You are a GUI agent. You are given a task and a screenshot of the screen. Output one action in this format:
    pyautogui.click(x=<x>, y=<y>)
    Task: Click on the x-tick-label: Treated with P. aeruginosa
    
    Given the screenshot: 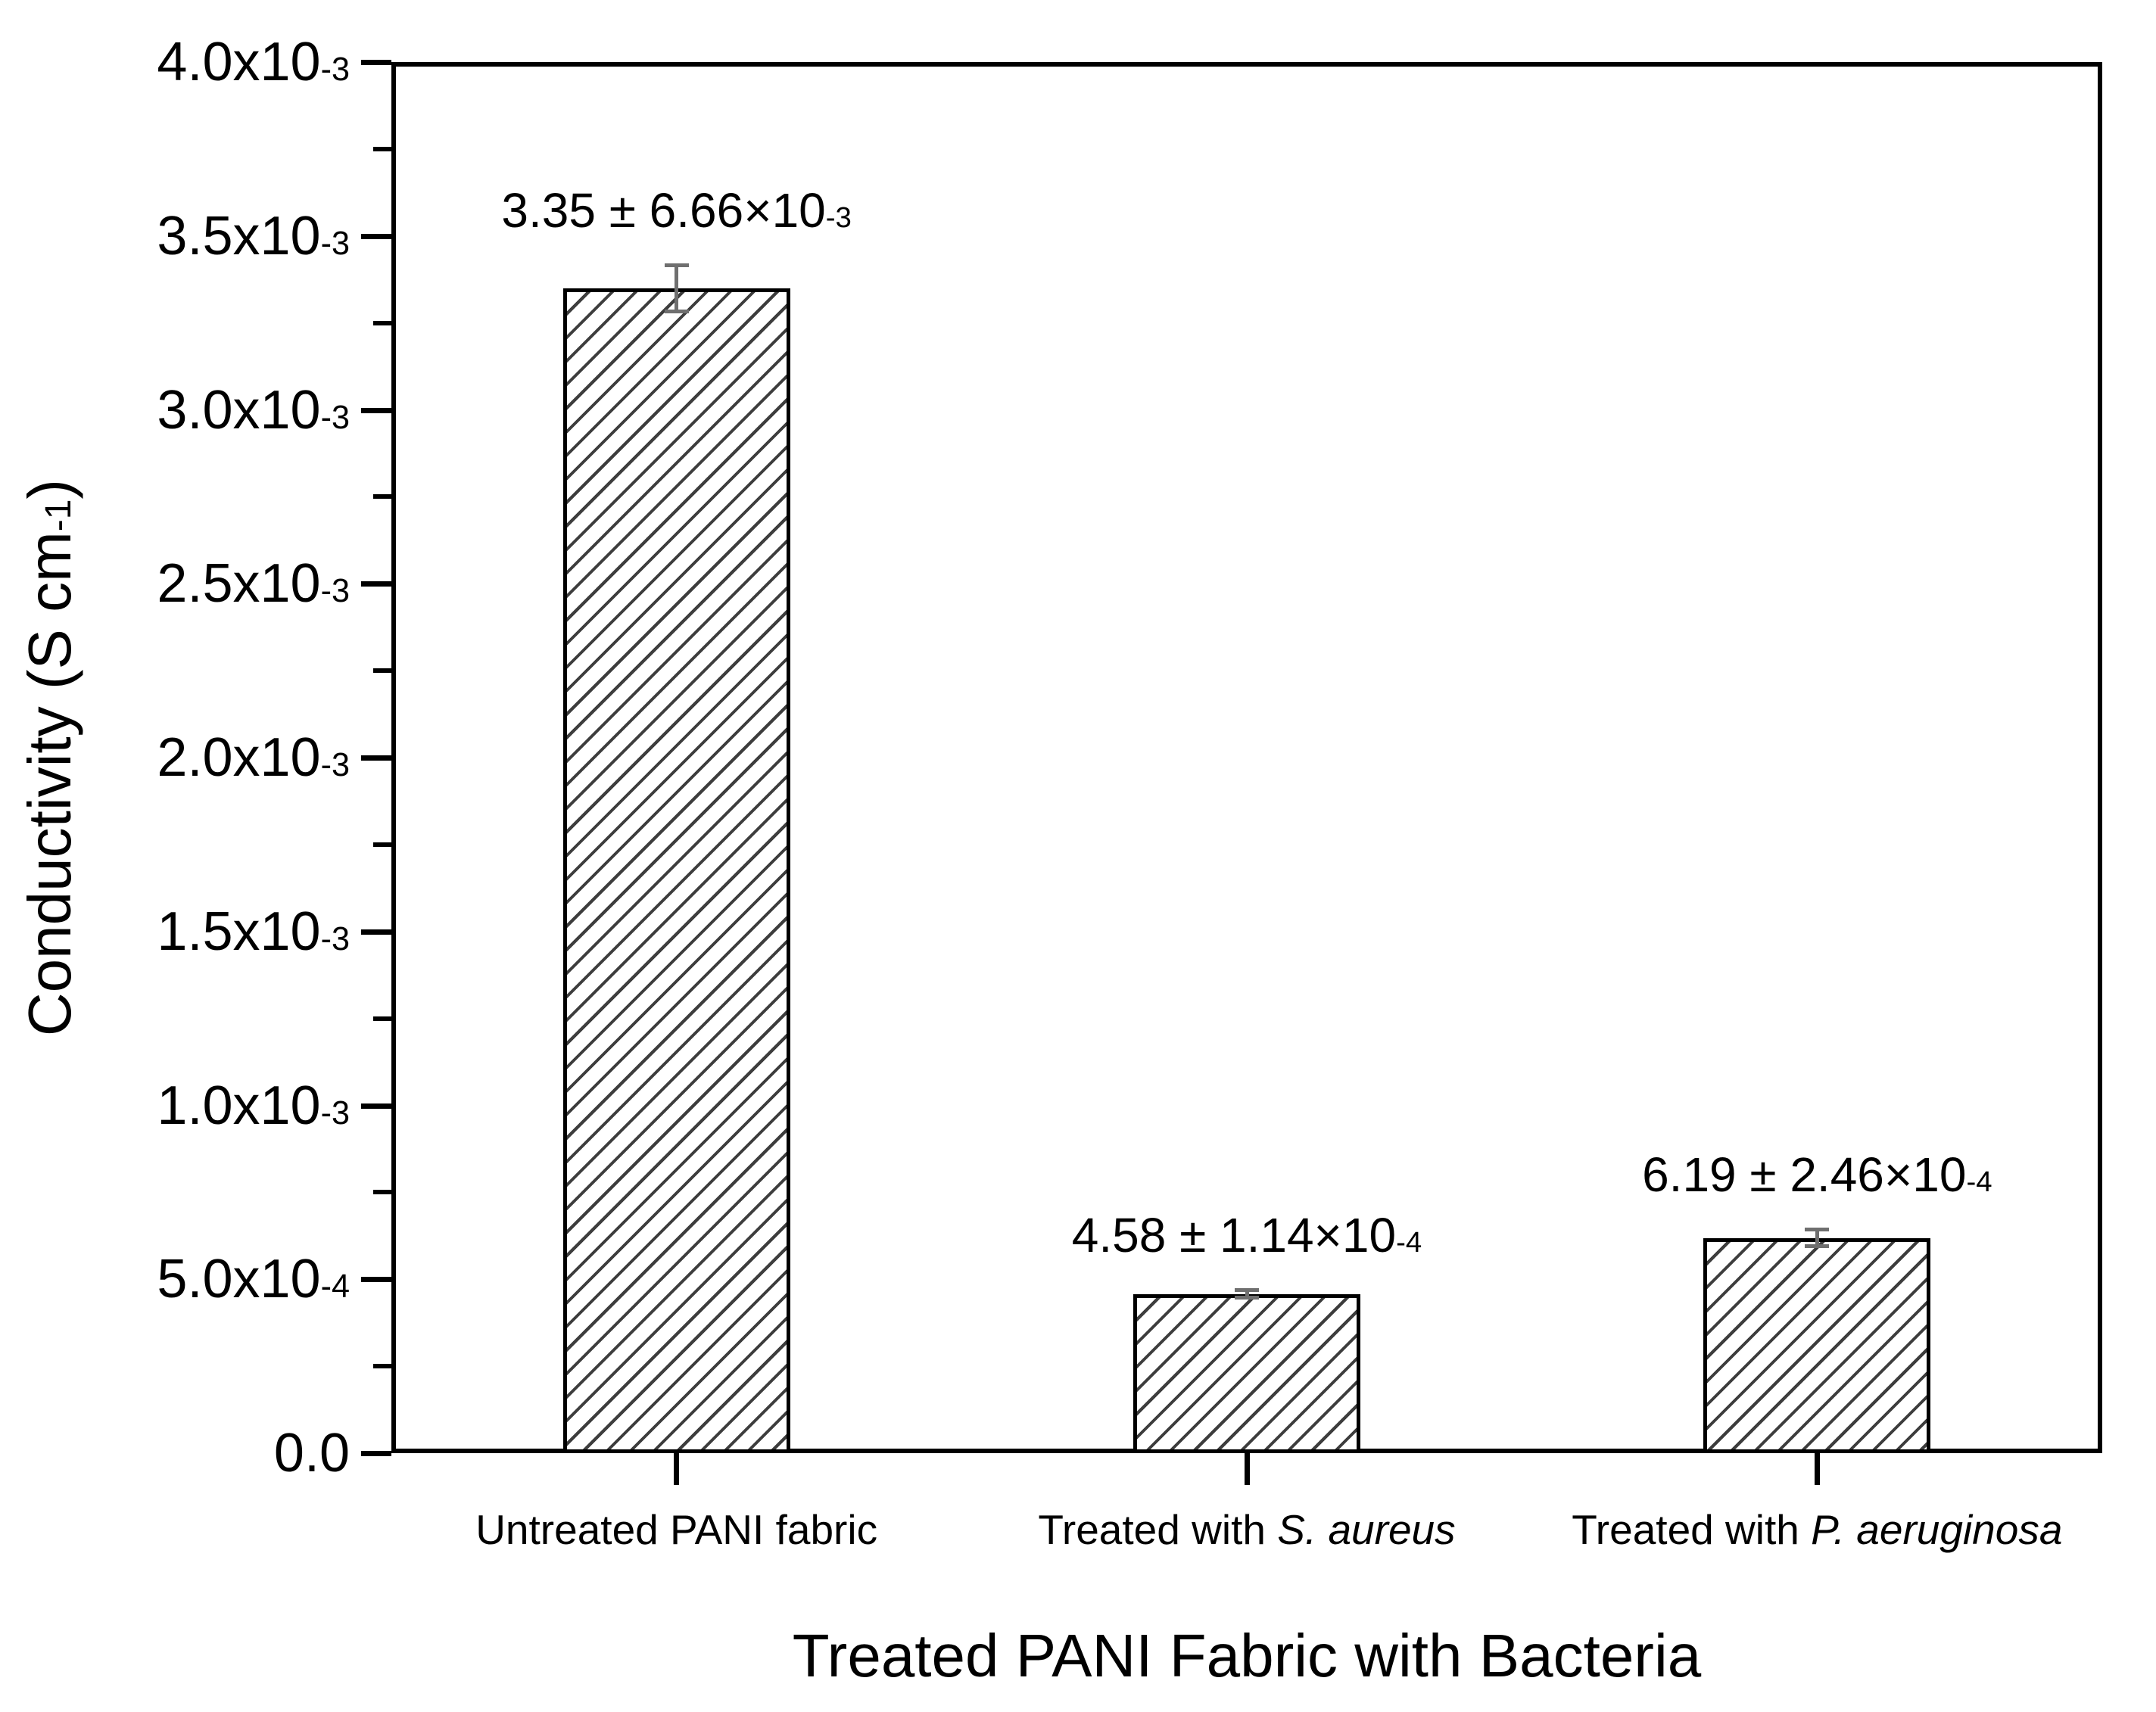 What is the action you would take?
    pyautogui.click(x=1818, y=1529)
    